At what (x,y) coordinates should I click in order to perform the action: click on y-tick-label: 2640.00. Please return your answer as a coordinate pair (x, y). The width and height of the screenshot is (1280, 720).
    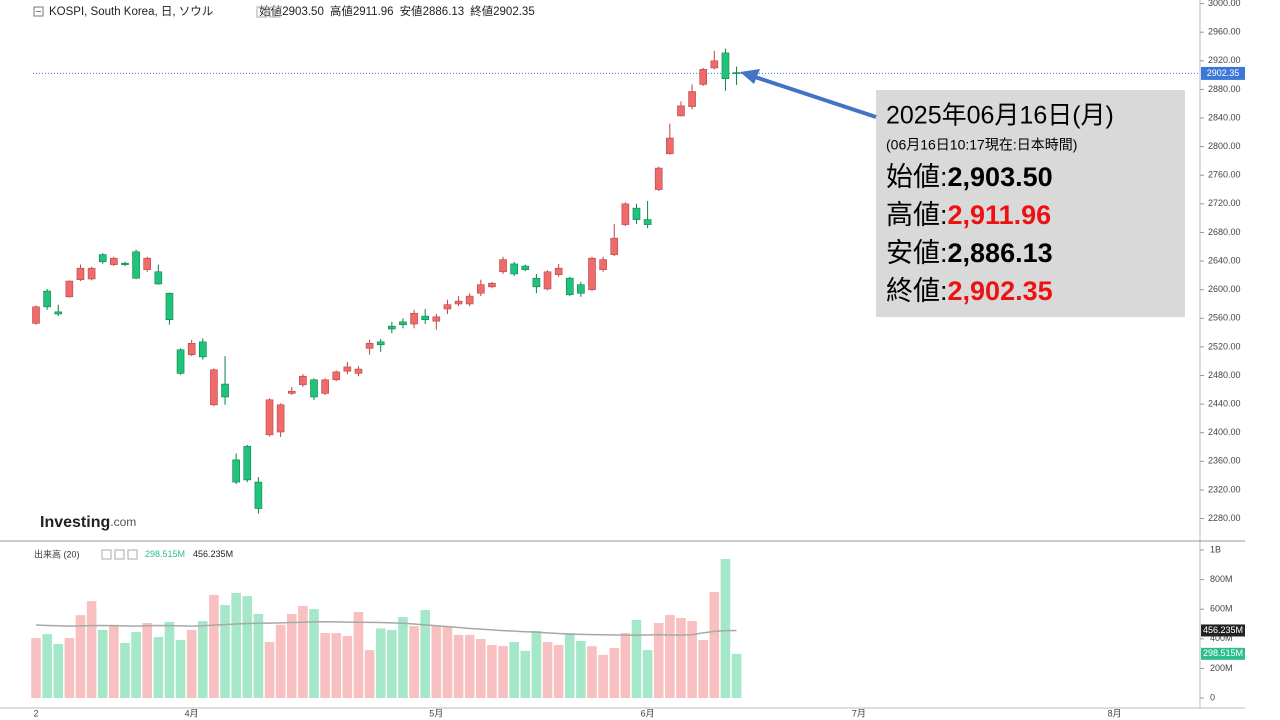
    Looking at the image, I should click on (1224, 260).